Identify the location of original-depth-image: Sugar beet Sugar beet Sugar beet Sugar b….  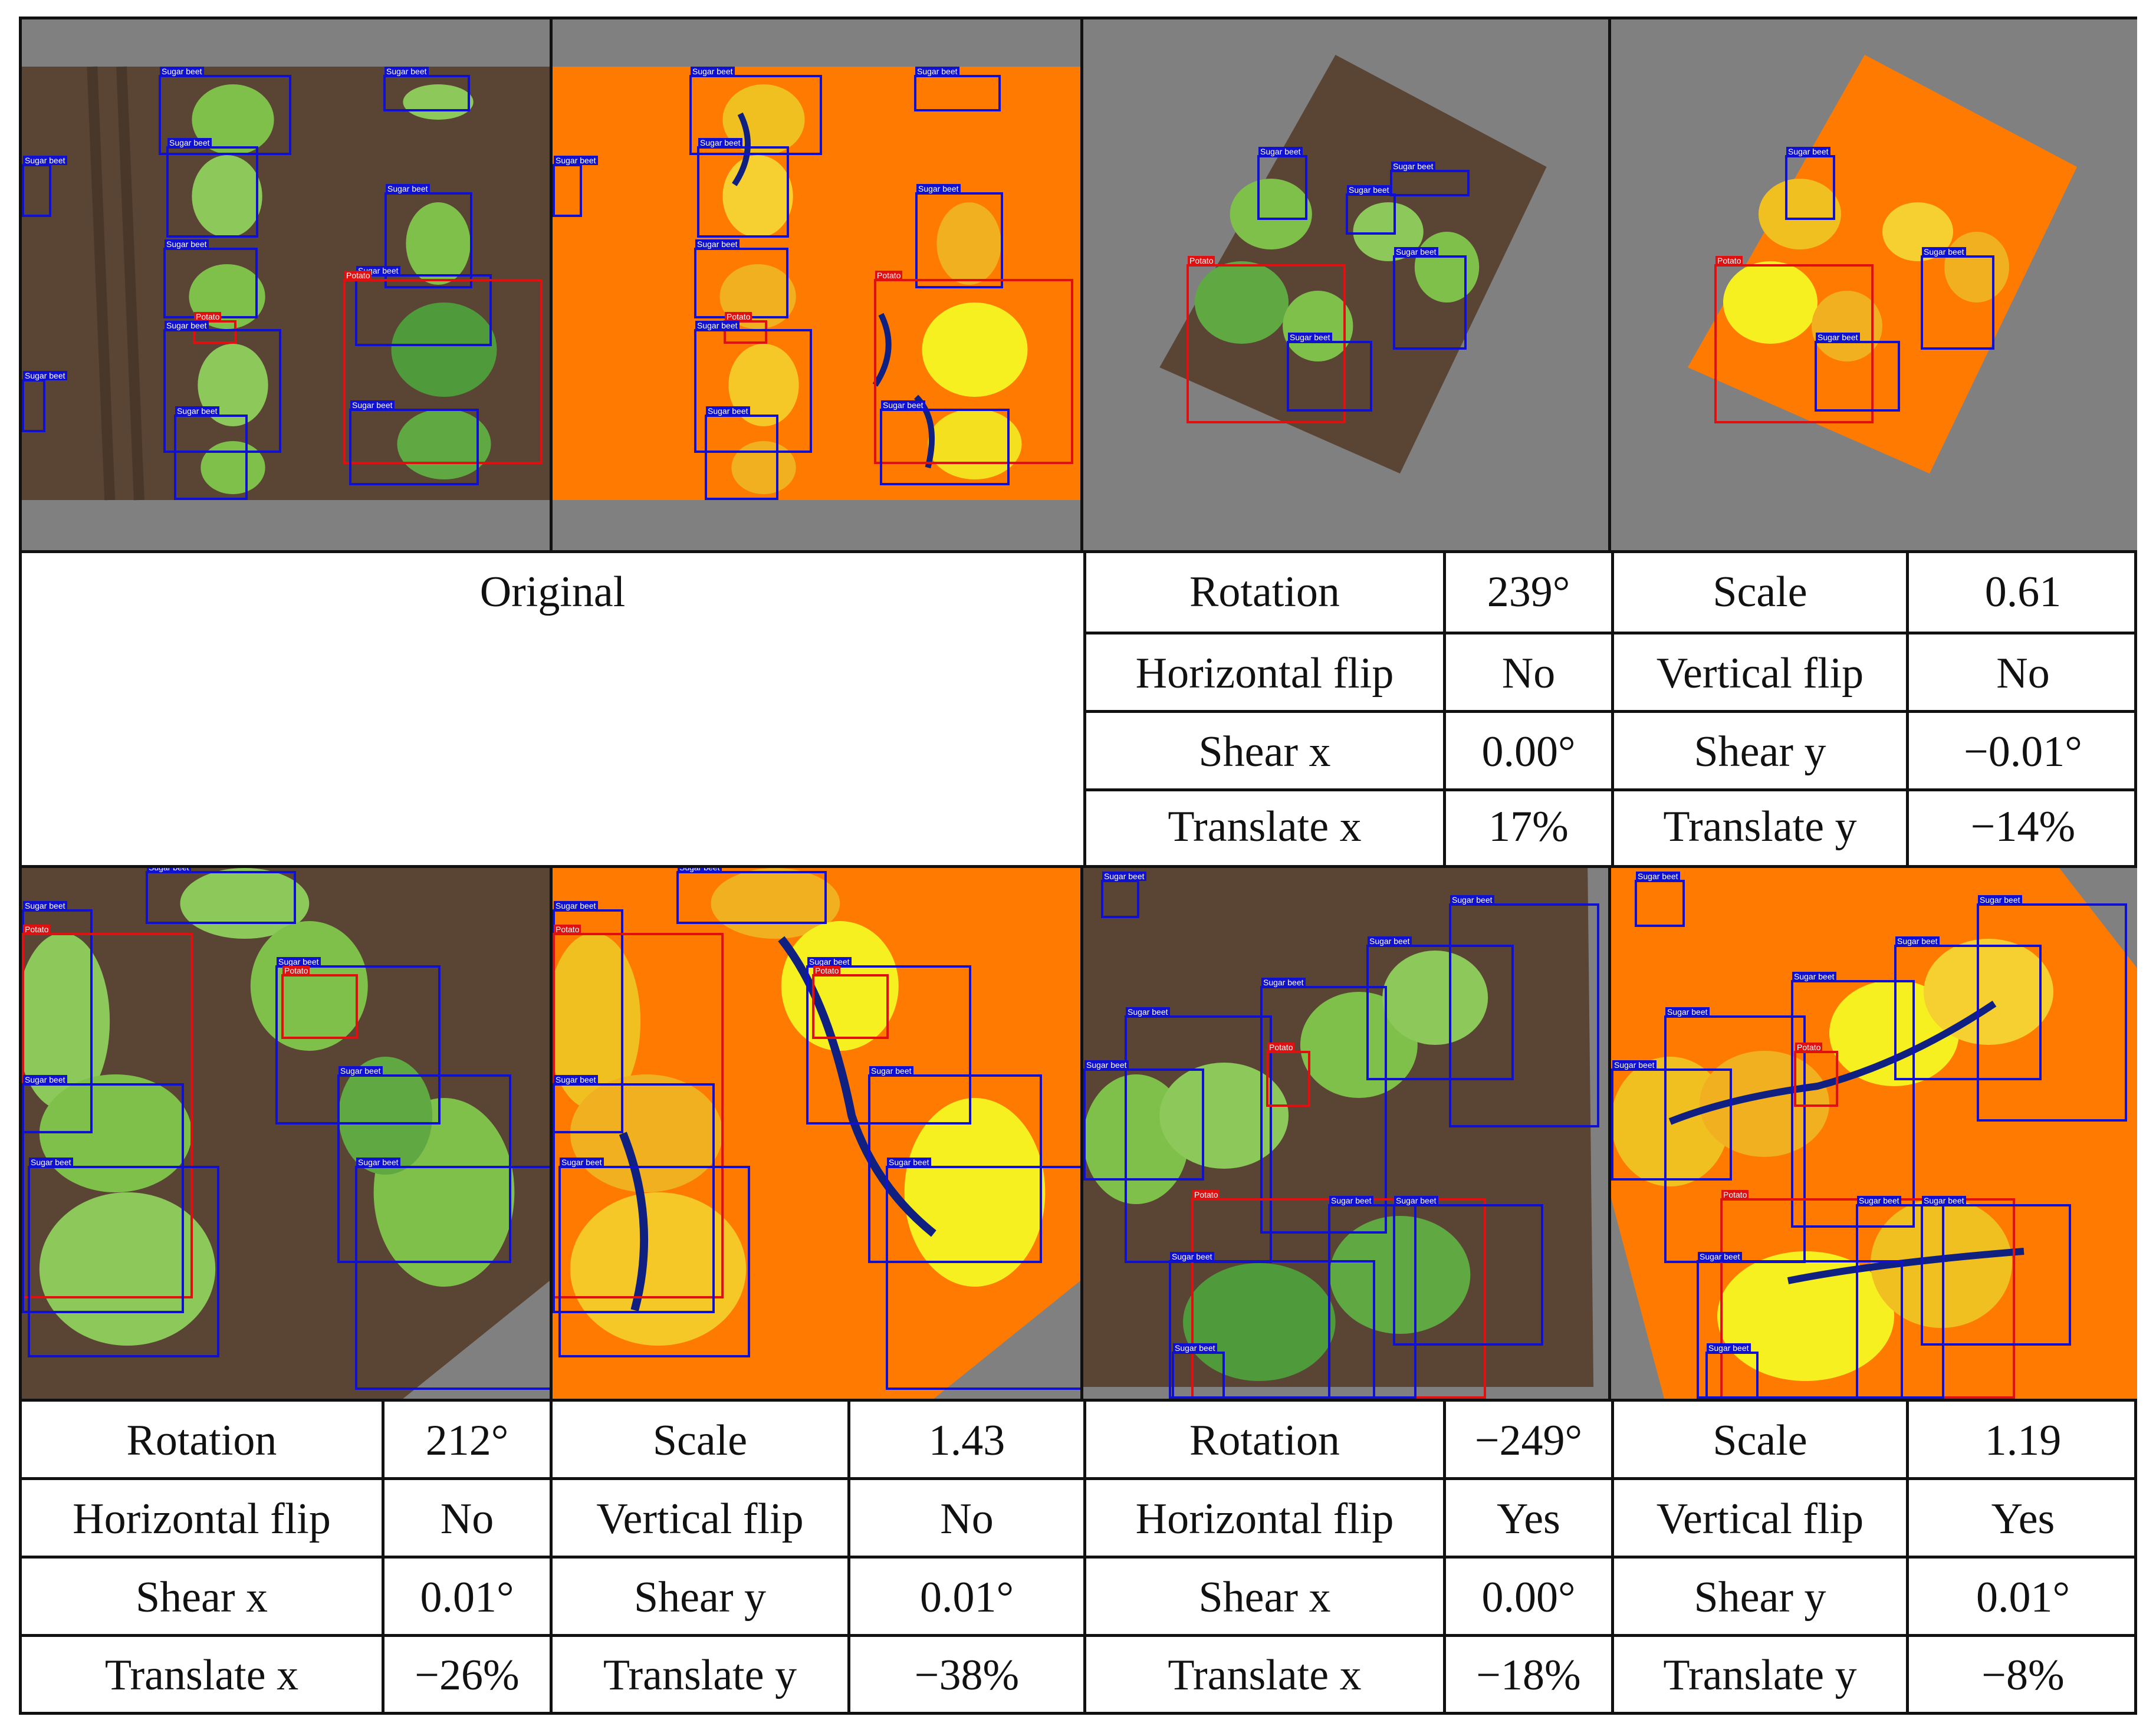
(818, 284).